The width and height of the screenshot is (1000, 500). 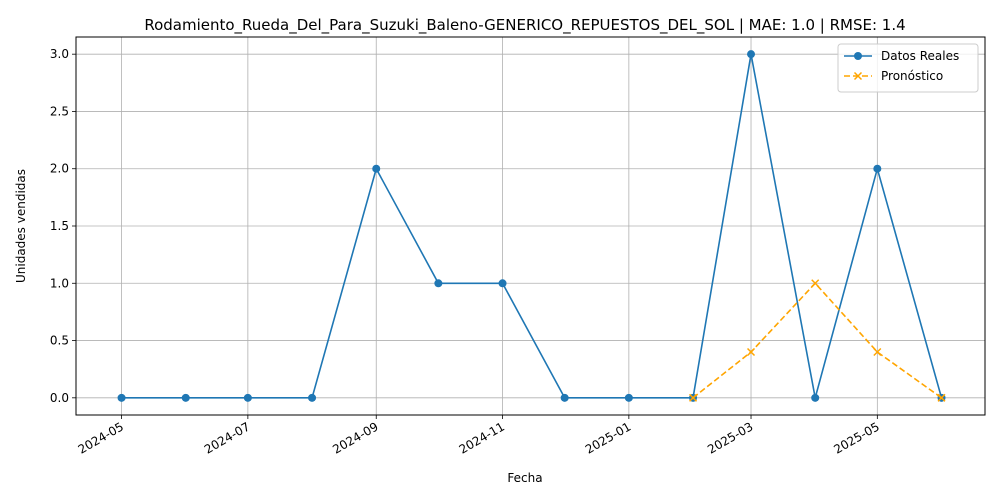 I want to click on legend: Datos Reales Pronóstico, so click(x=908, y=68).